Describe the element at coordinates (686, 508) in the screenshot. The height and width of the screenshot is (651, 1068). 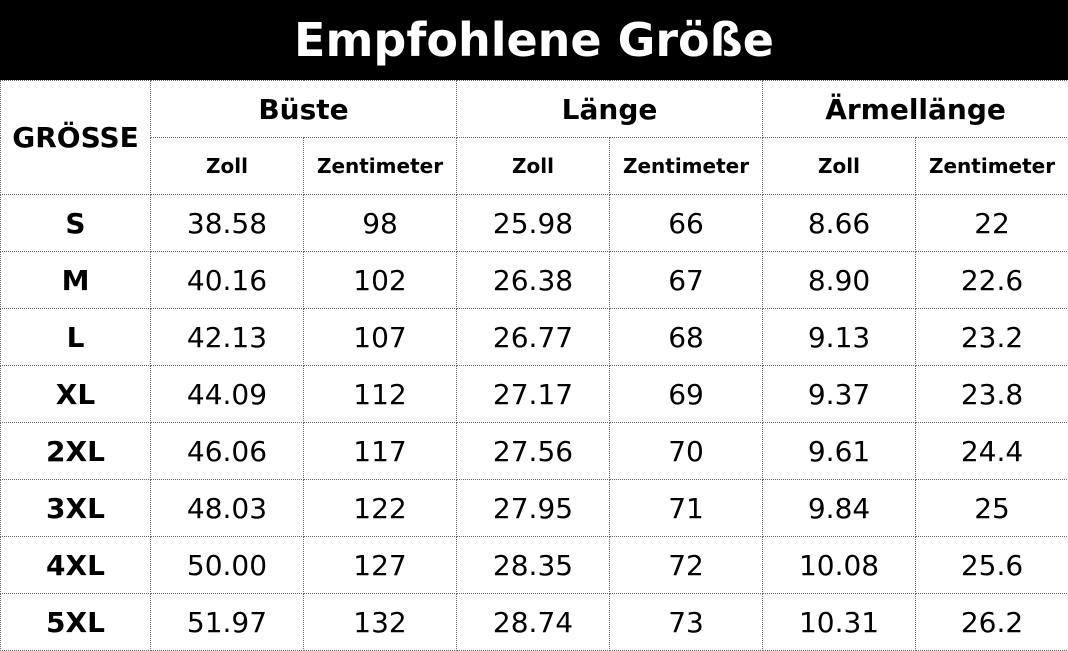
I see `measurement: 71` at that location.